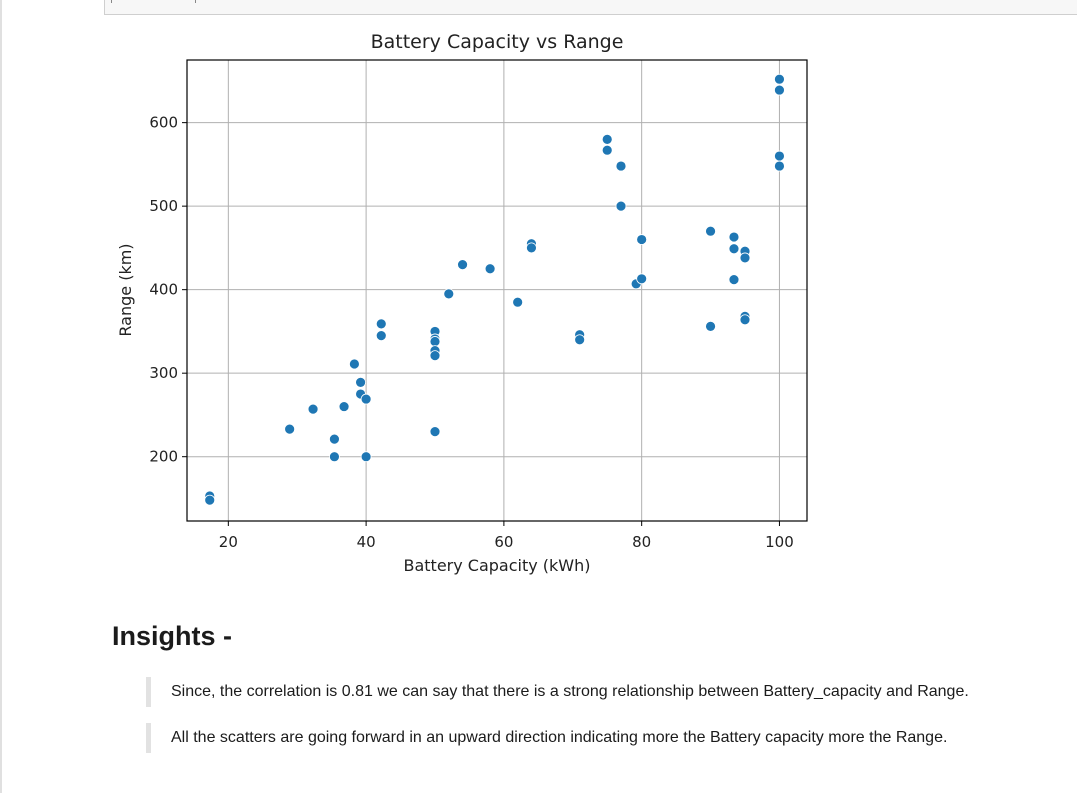  What do you see at coordinates (366, 542) in the screenshot?
I see `x-tick-label: 40` at bounding box center [366, 542].